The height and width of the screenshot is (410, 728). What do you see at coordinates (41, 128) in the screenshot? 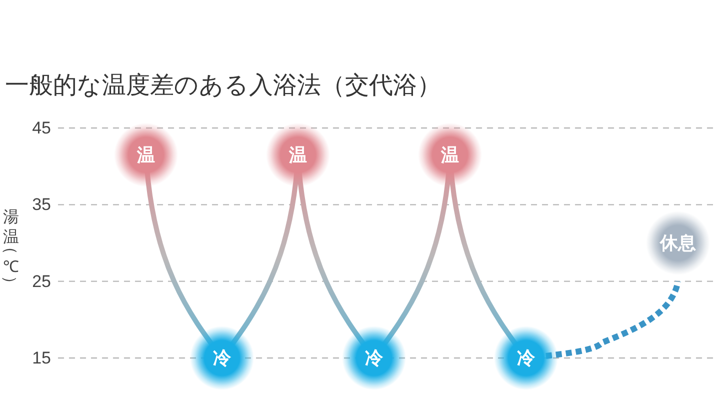
I see `y-tick-label: 45` at bounding box center [41, 128].